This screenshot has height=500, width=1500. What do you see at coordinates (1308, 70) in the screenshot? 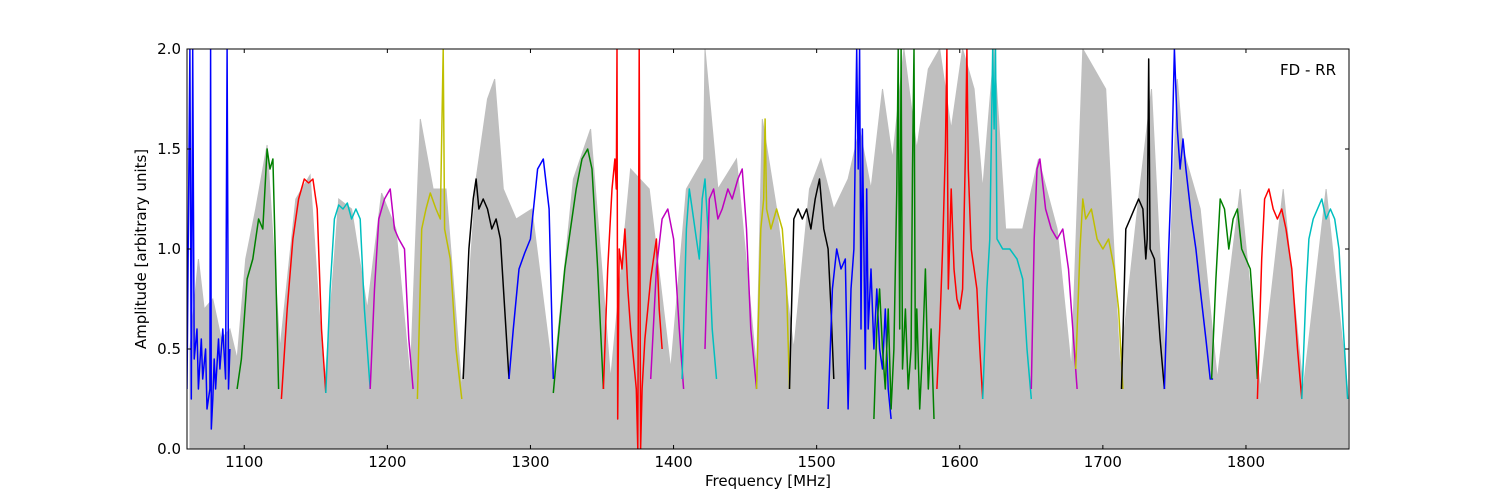
I see `annotation-label: FD - RR` at bounding box center [1308, 70].